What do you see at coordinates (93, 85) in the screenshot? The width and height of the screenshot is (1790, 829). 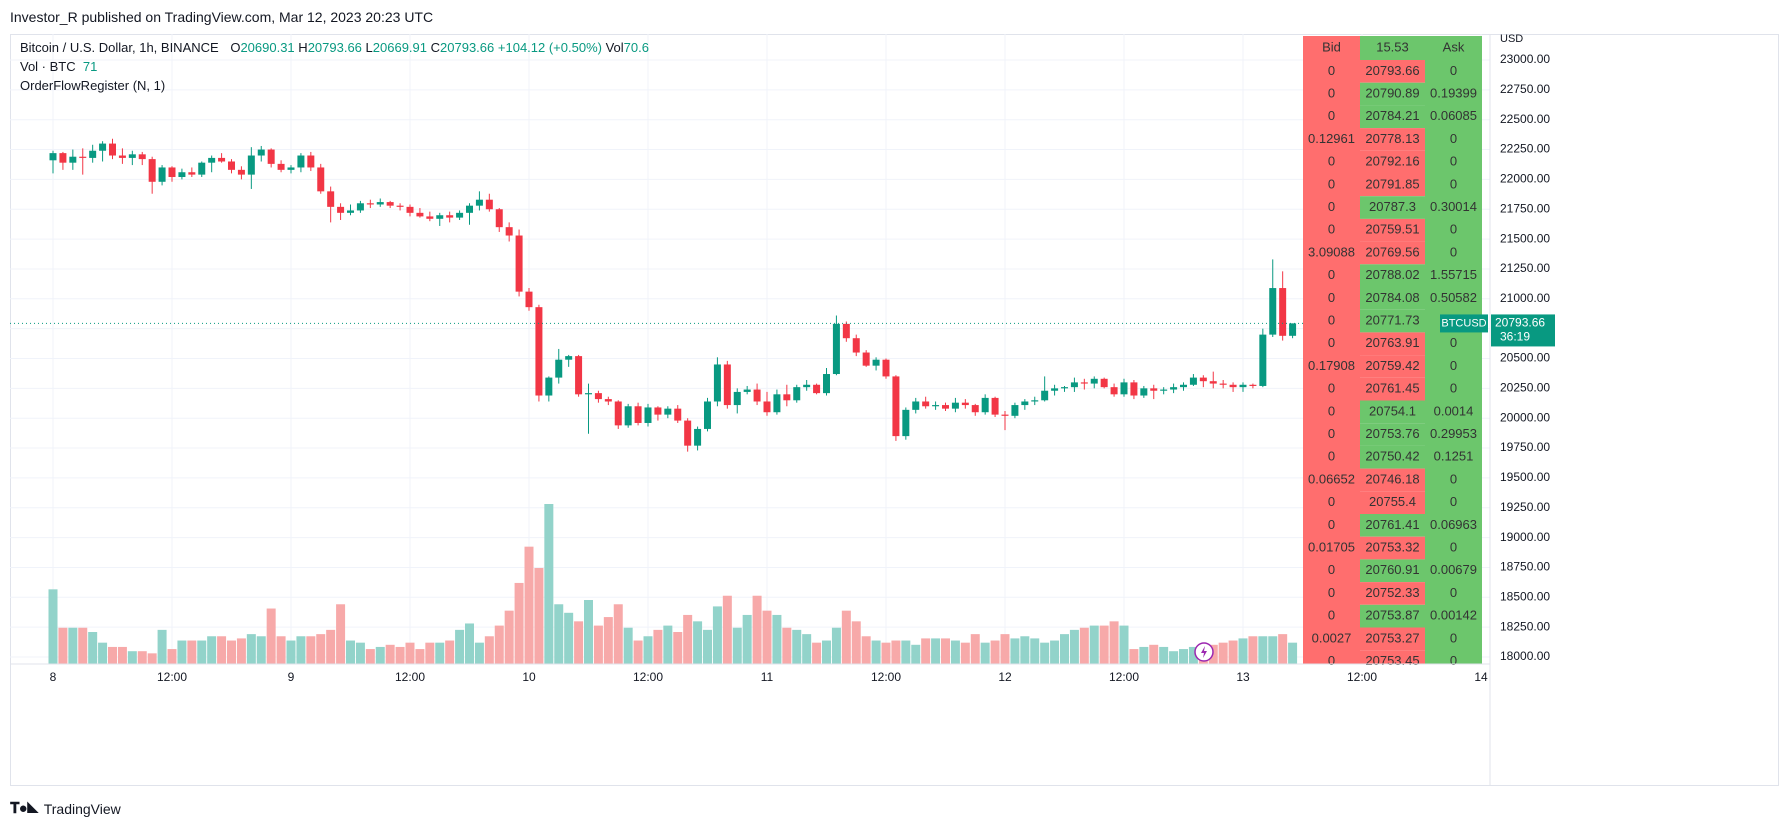 I see `legend-indicator: OrderFlowRegister (N, 1)` at bounding box center [93, 85].